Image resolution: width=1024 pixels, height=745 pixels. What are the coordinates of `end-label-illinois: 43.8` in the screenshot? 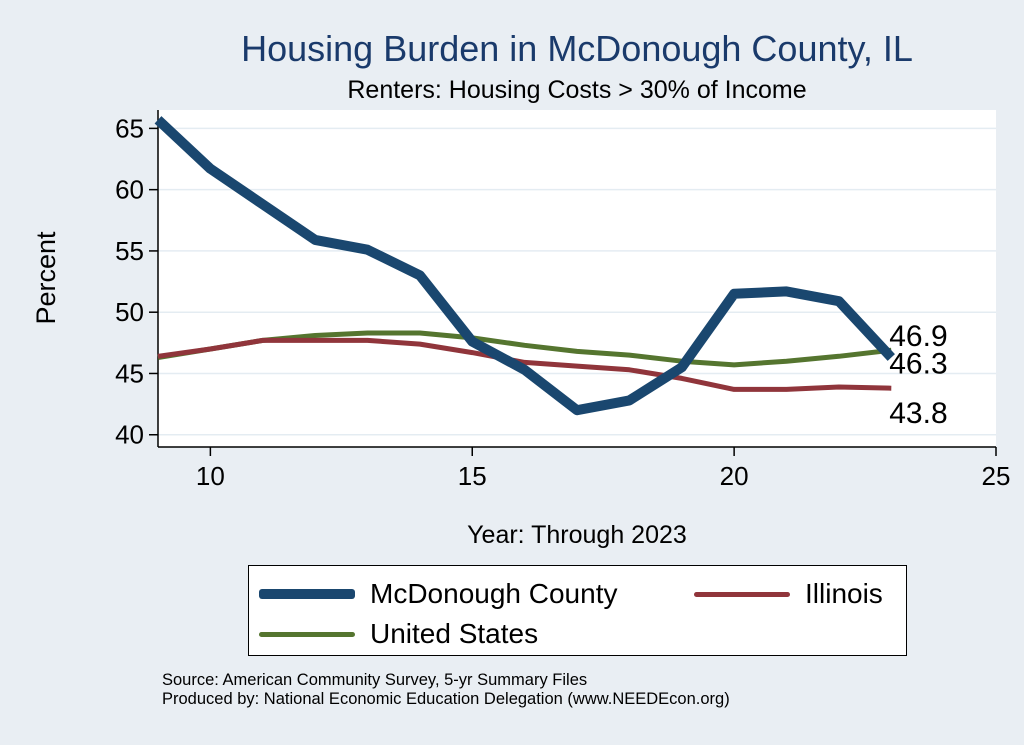 It's located at (918, 413).